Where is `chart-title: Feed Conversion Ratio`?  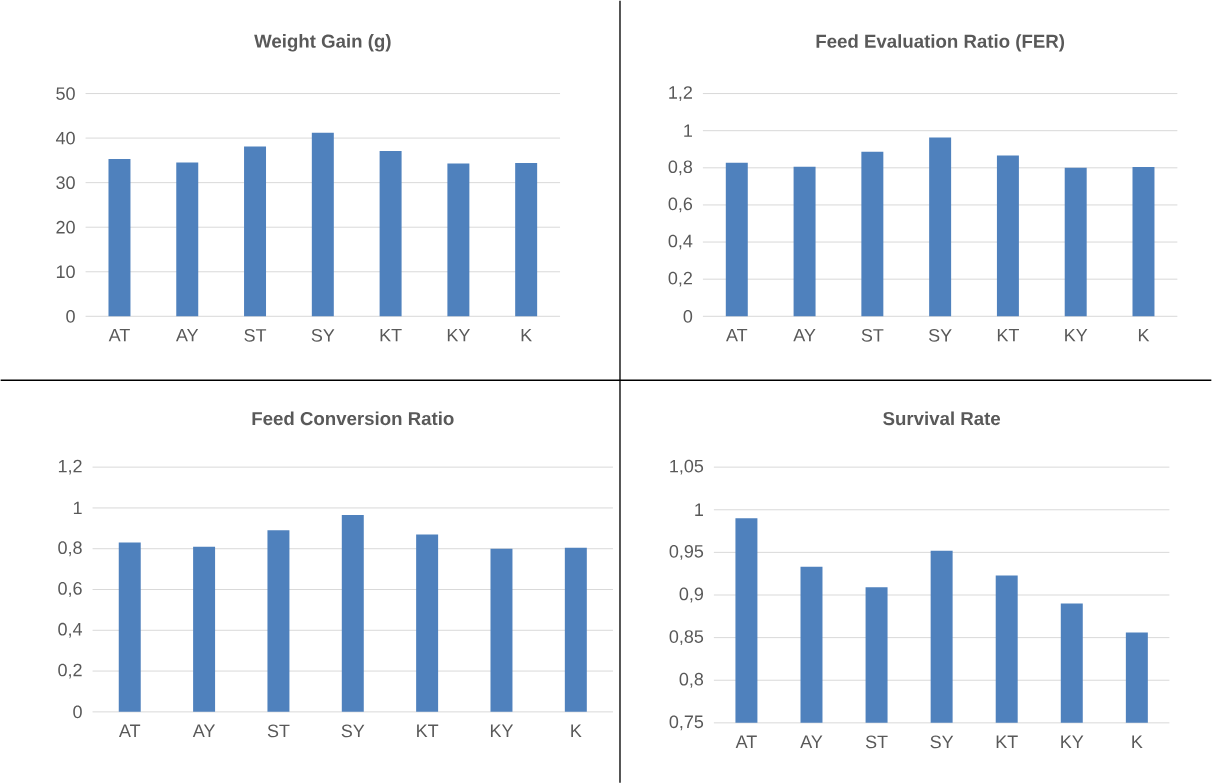
chart-title: Feed Conversion Ratio is located at coordinates (353, 418).